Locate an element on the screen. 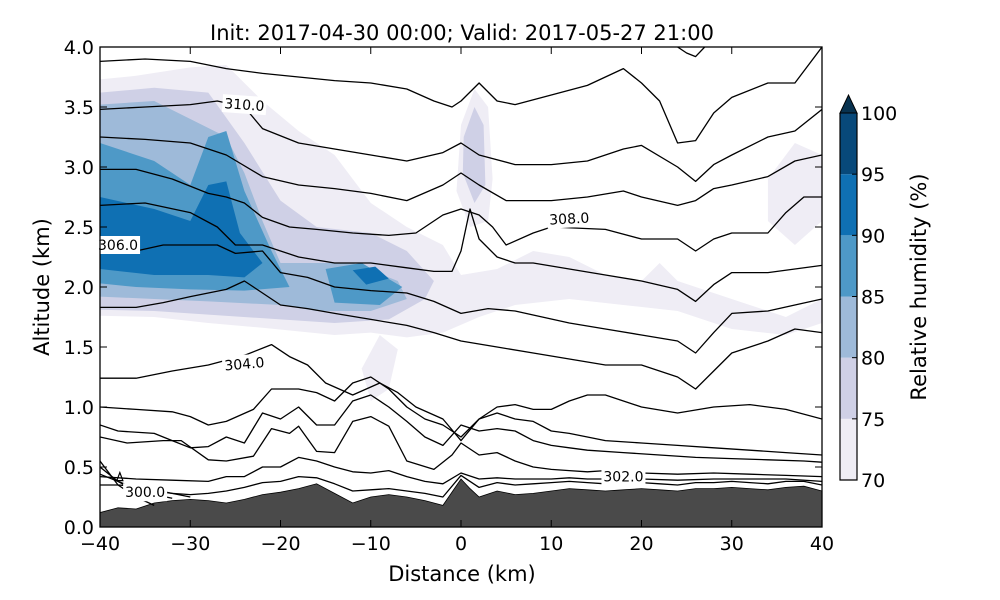 This screenshot has height=600, width=1000. contour-label: 308.0 is located at coordinates (569, 220).